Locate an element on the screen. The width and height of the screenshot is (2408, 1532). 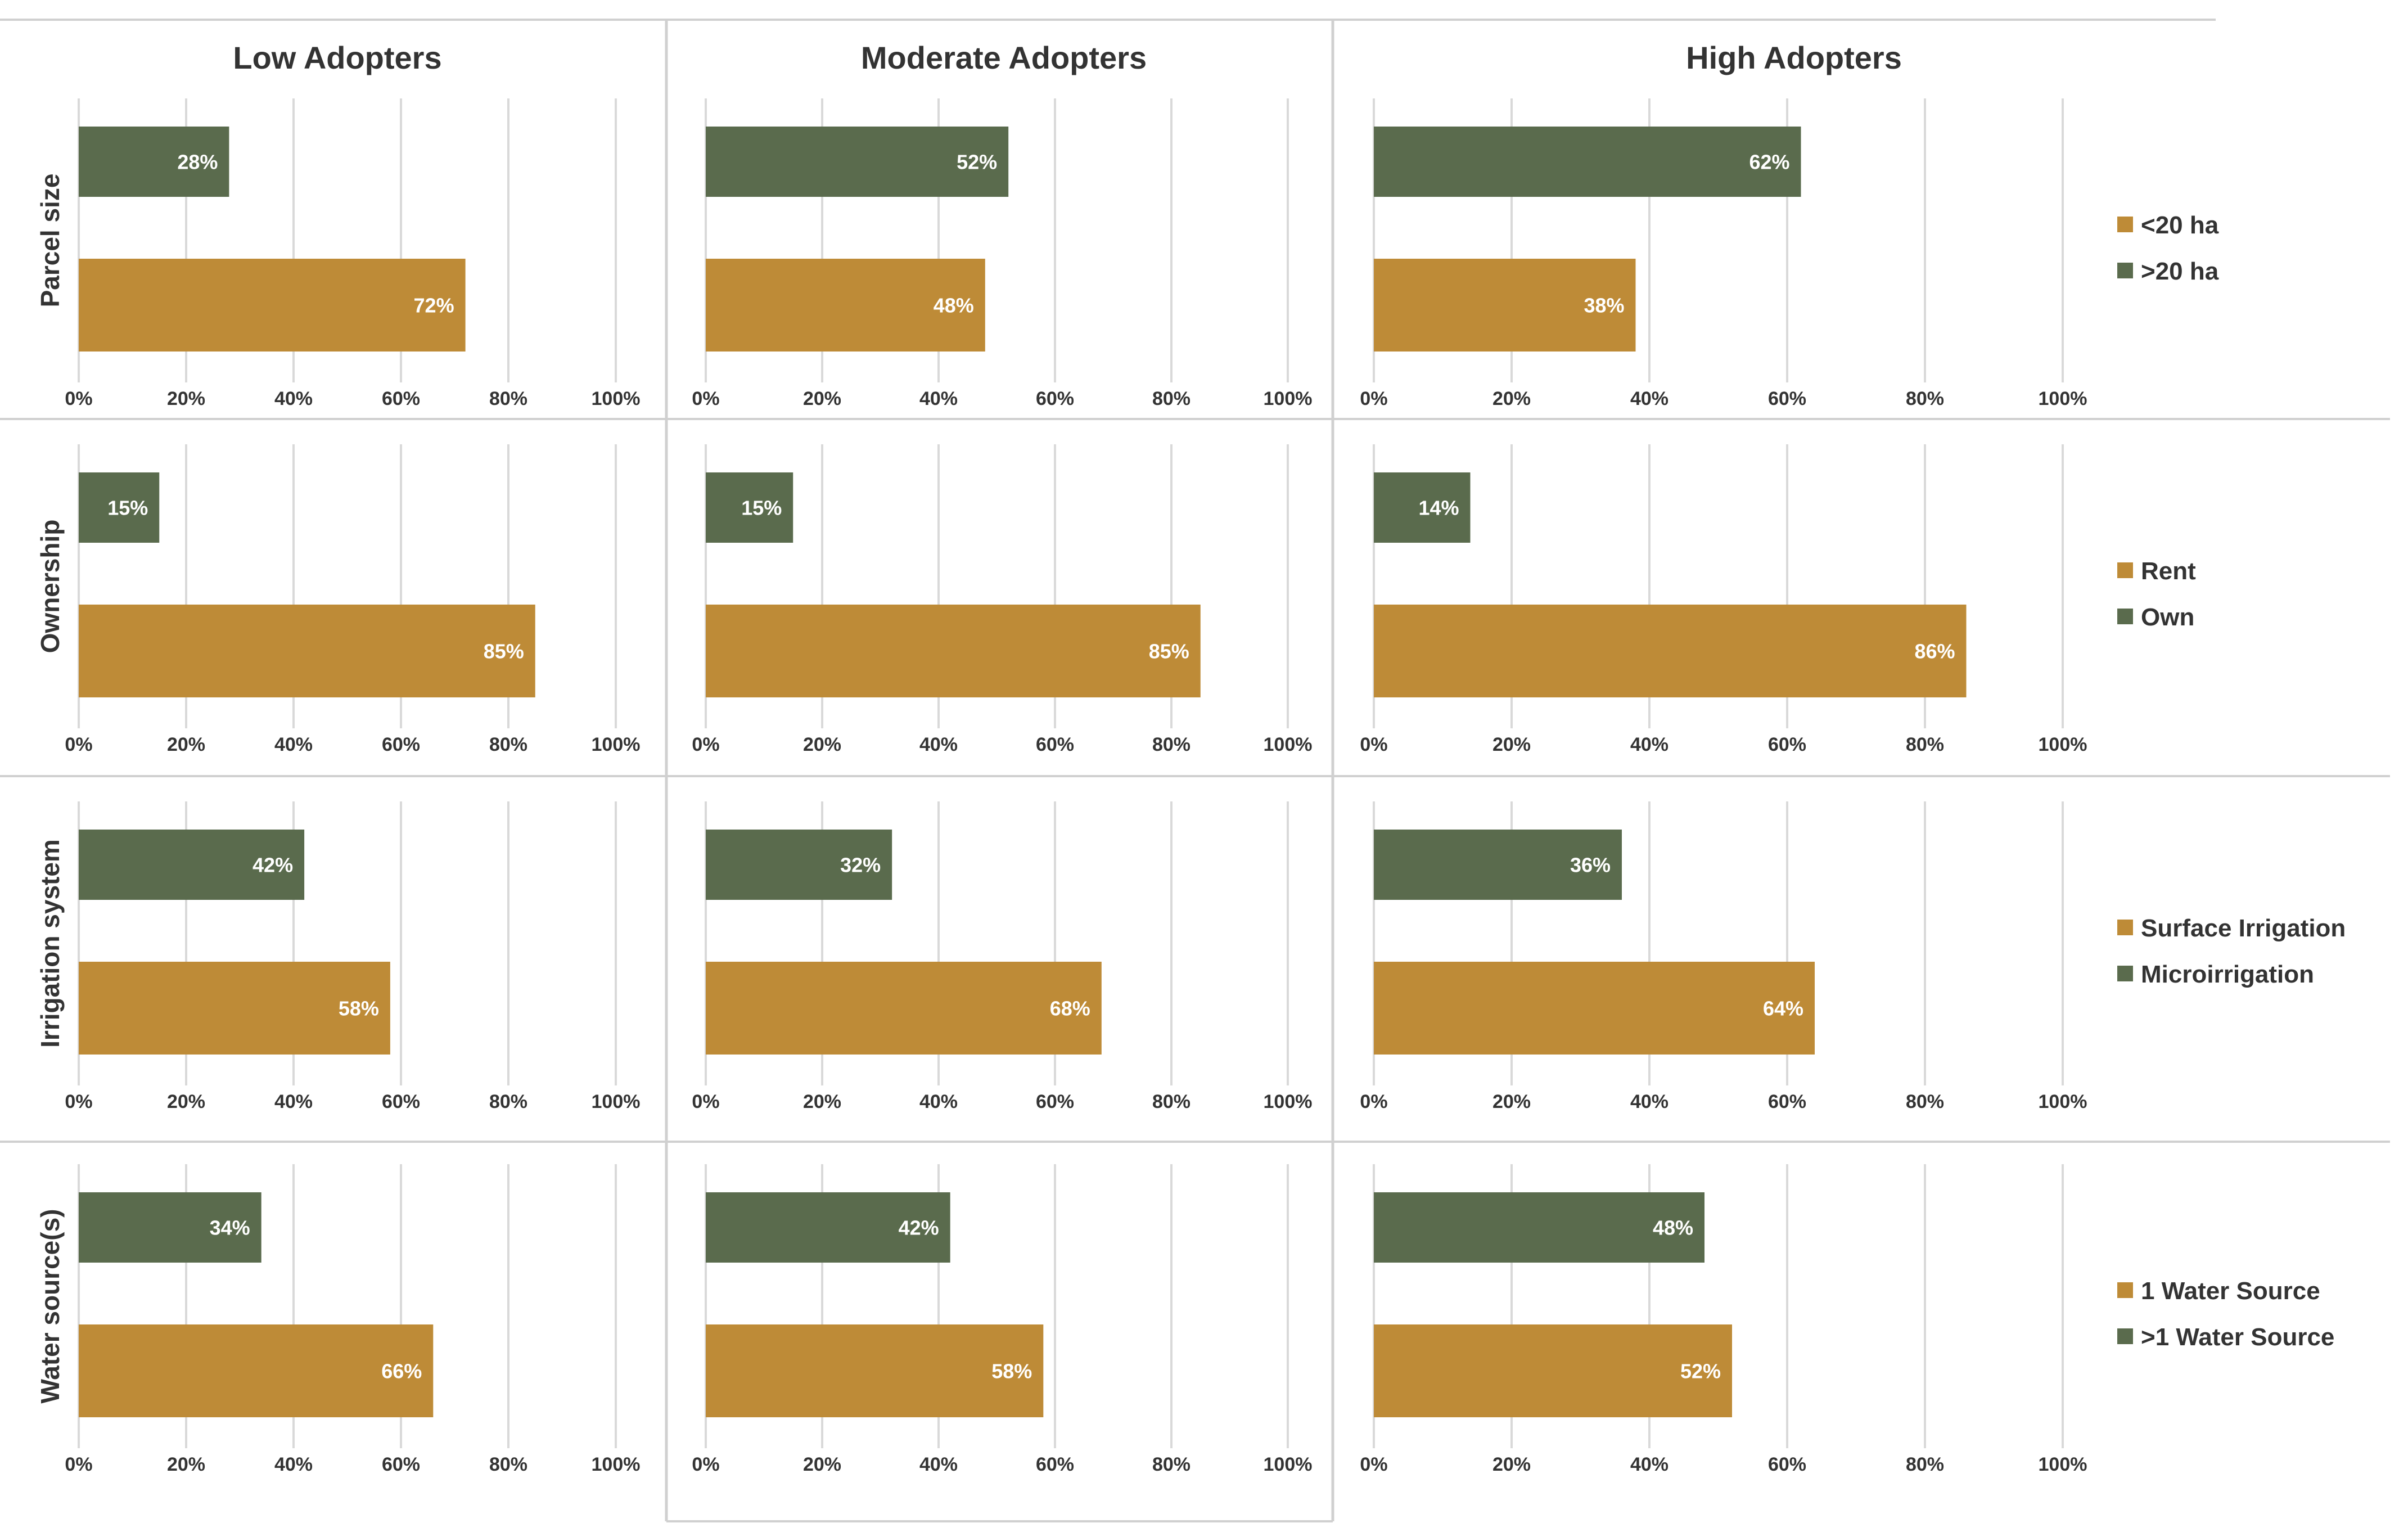
legend-label: >20 ha is located at coordinates (2180, 271).